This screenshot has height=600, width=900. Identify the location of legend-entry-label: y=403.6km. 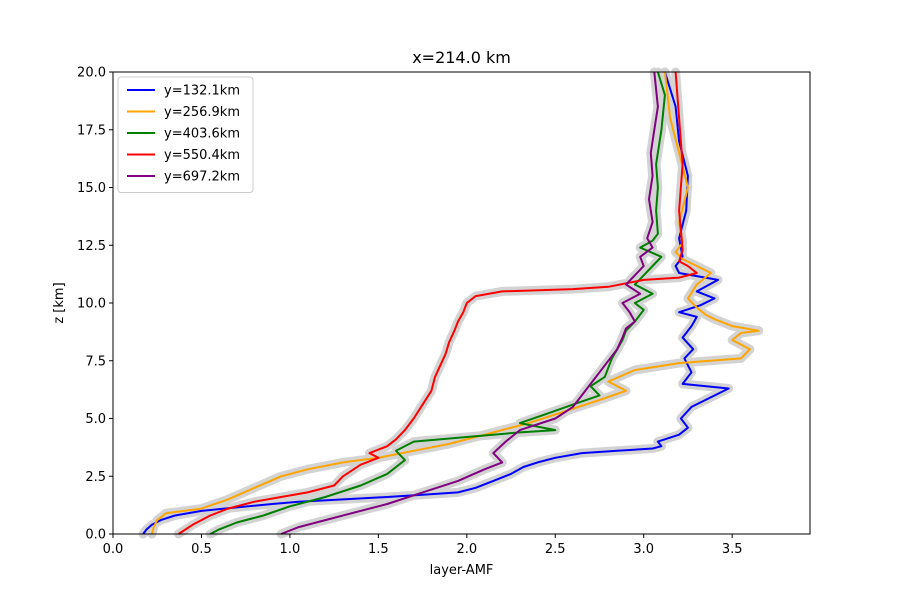
(202, 134).